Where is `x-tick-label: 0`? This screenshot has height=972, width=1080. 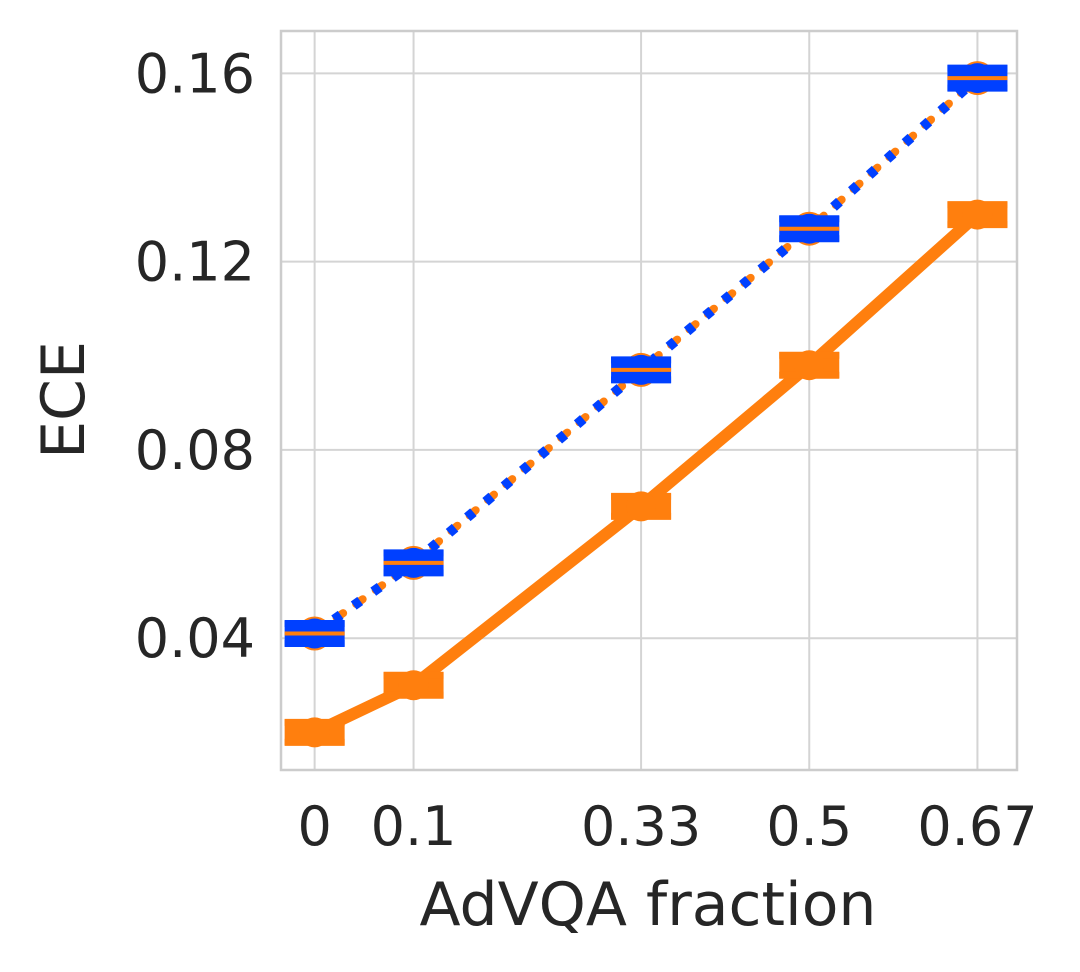
x-tick-label: 0 is located at coordinates (314, 826).